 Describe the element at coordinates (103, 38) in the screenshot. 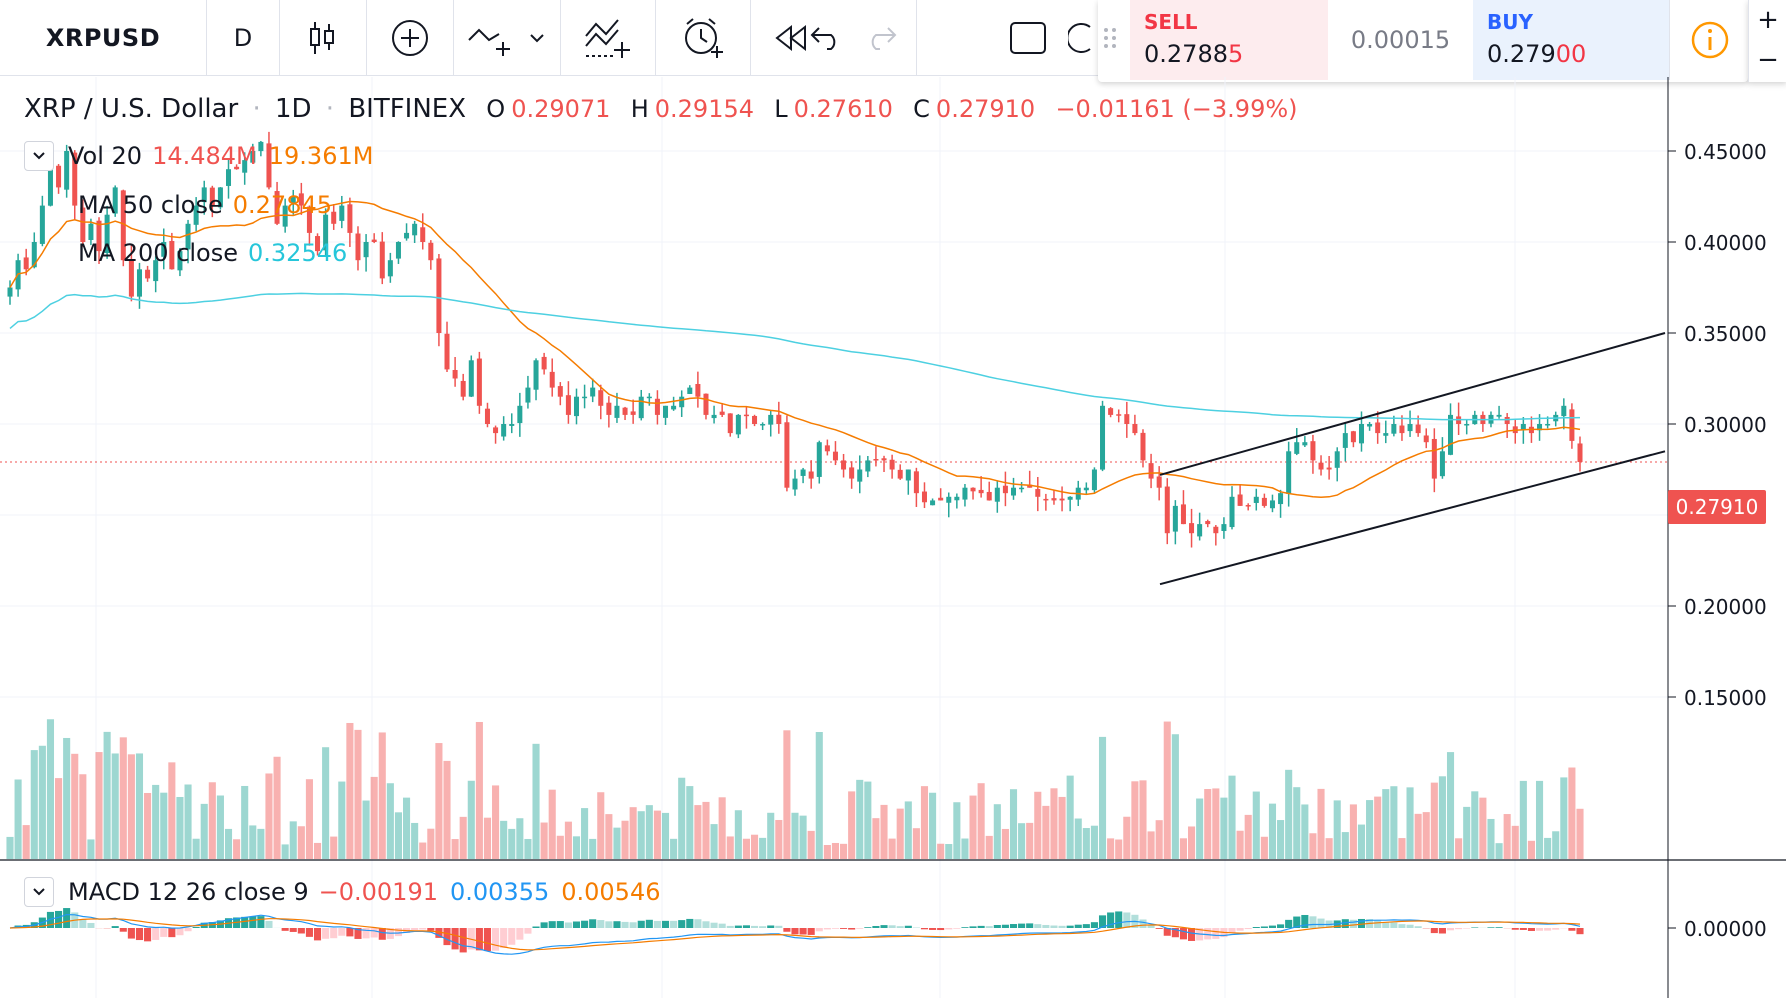

I see `symbol-search-button: XRPUSD` at that location.